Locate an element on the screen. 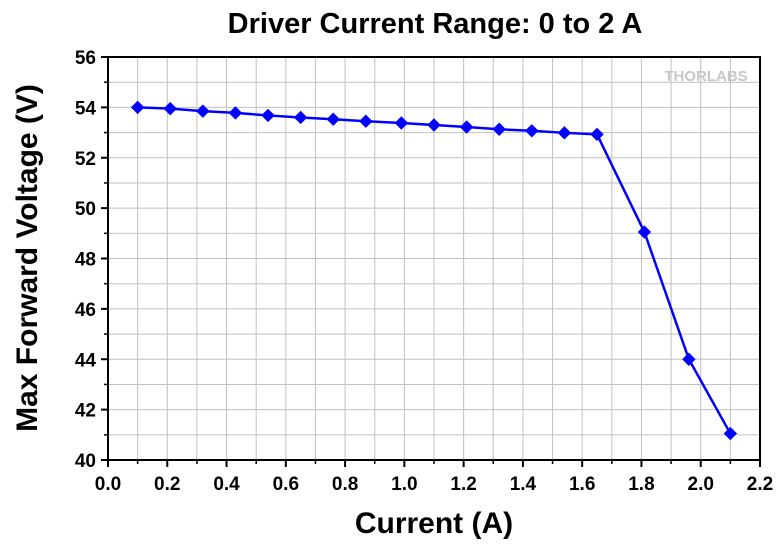  x-tick-label: 1.0 is located at coordinates (404, 484).